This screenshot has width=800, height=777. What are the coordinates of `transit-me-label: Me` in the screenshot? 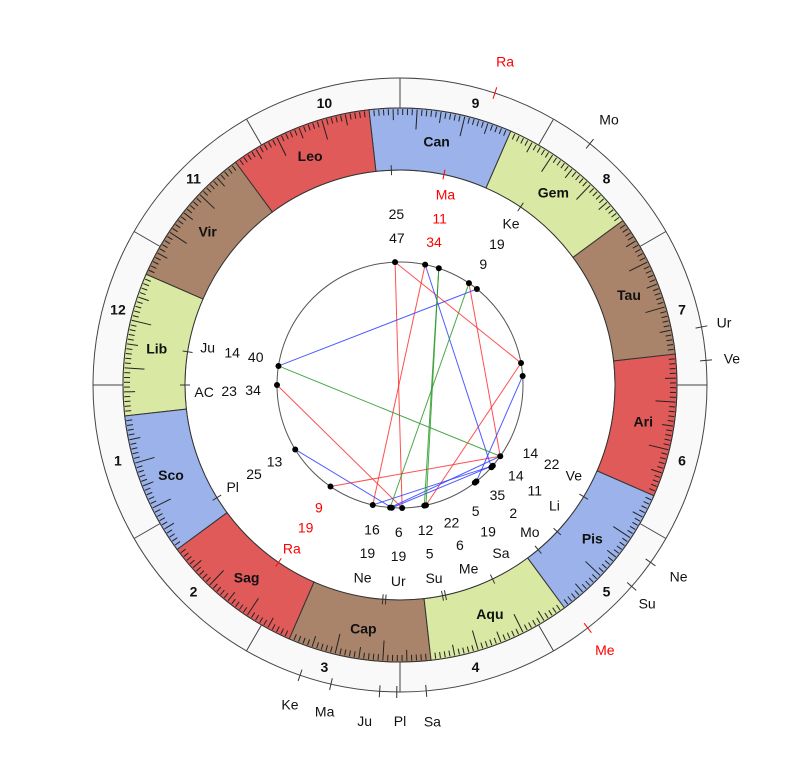 It's located at (605, 650).